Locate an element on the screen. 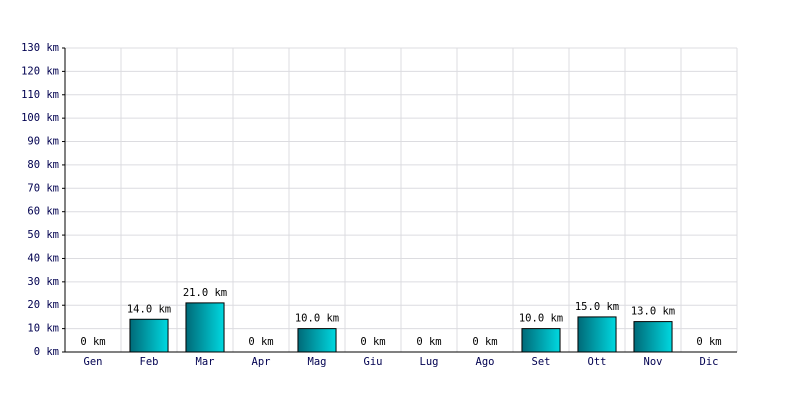 The height and width of the screenshot is (400, 800). x-tick-label: Giu is located at coordinates (373, 362).